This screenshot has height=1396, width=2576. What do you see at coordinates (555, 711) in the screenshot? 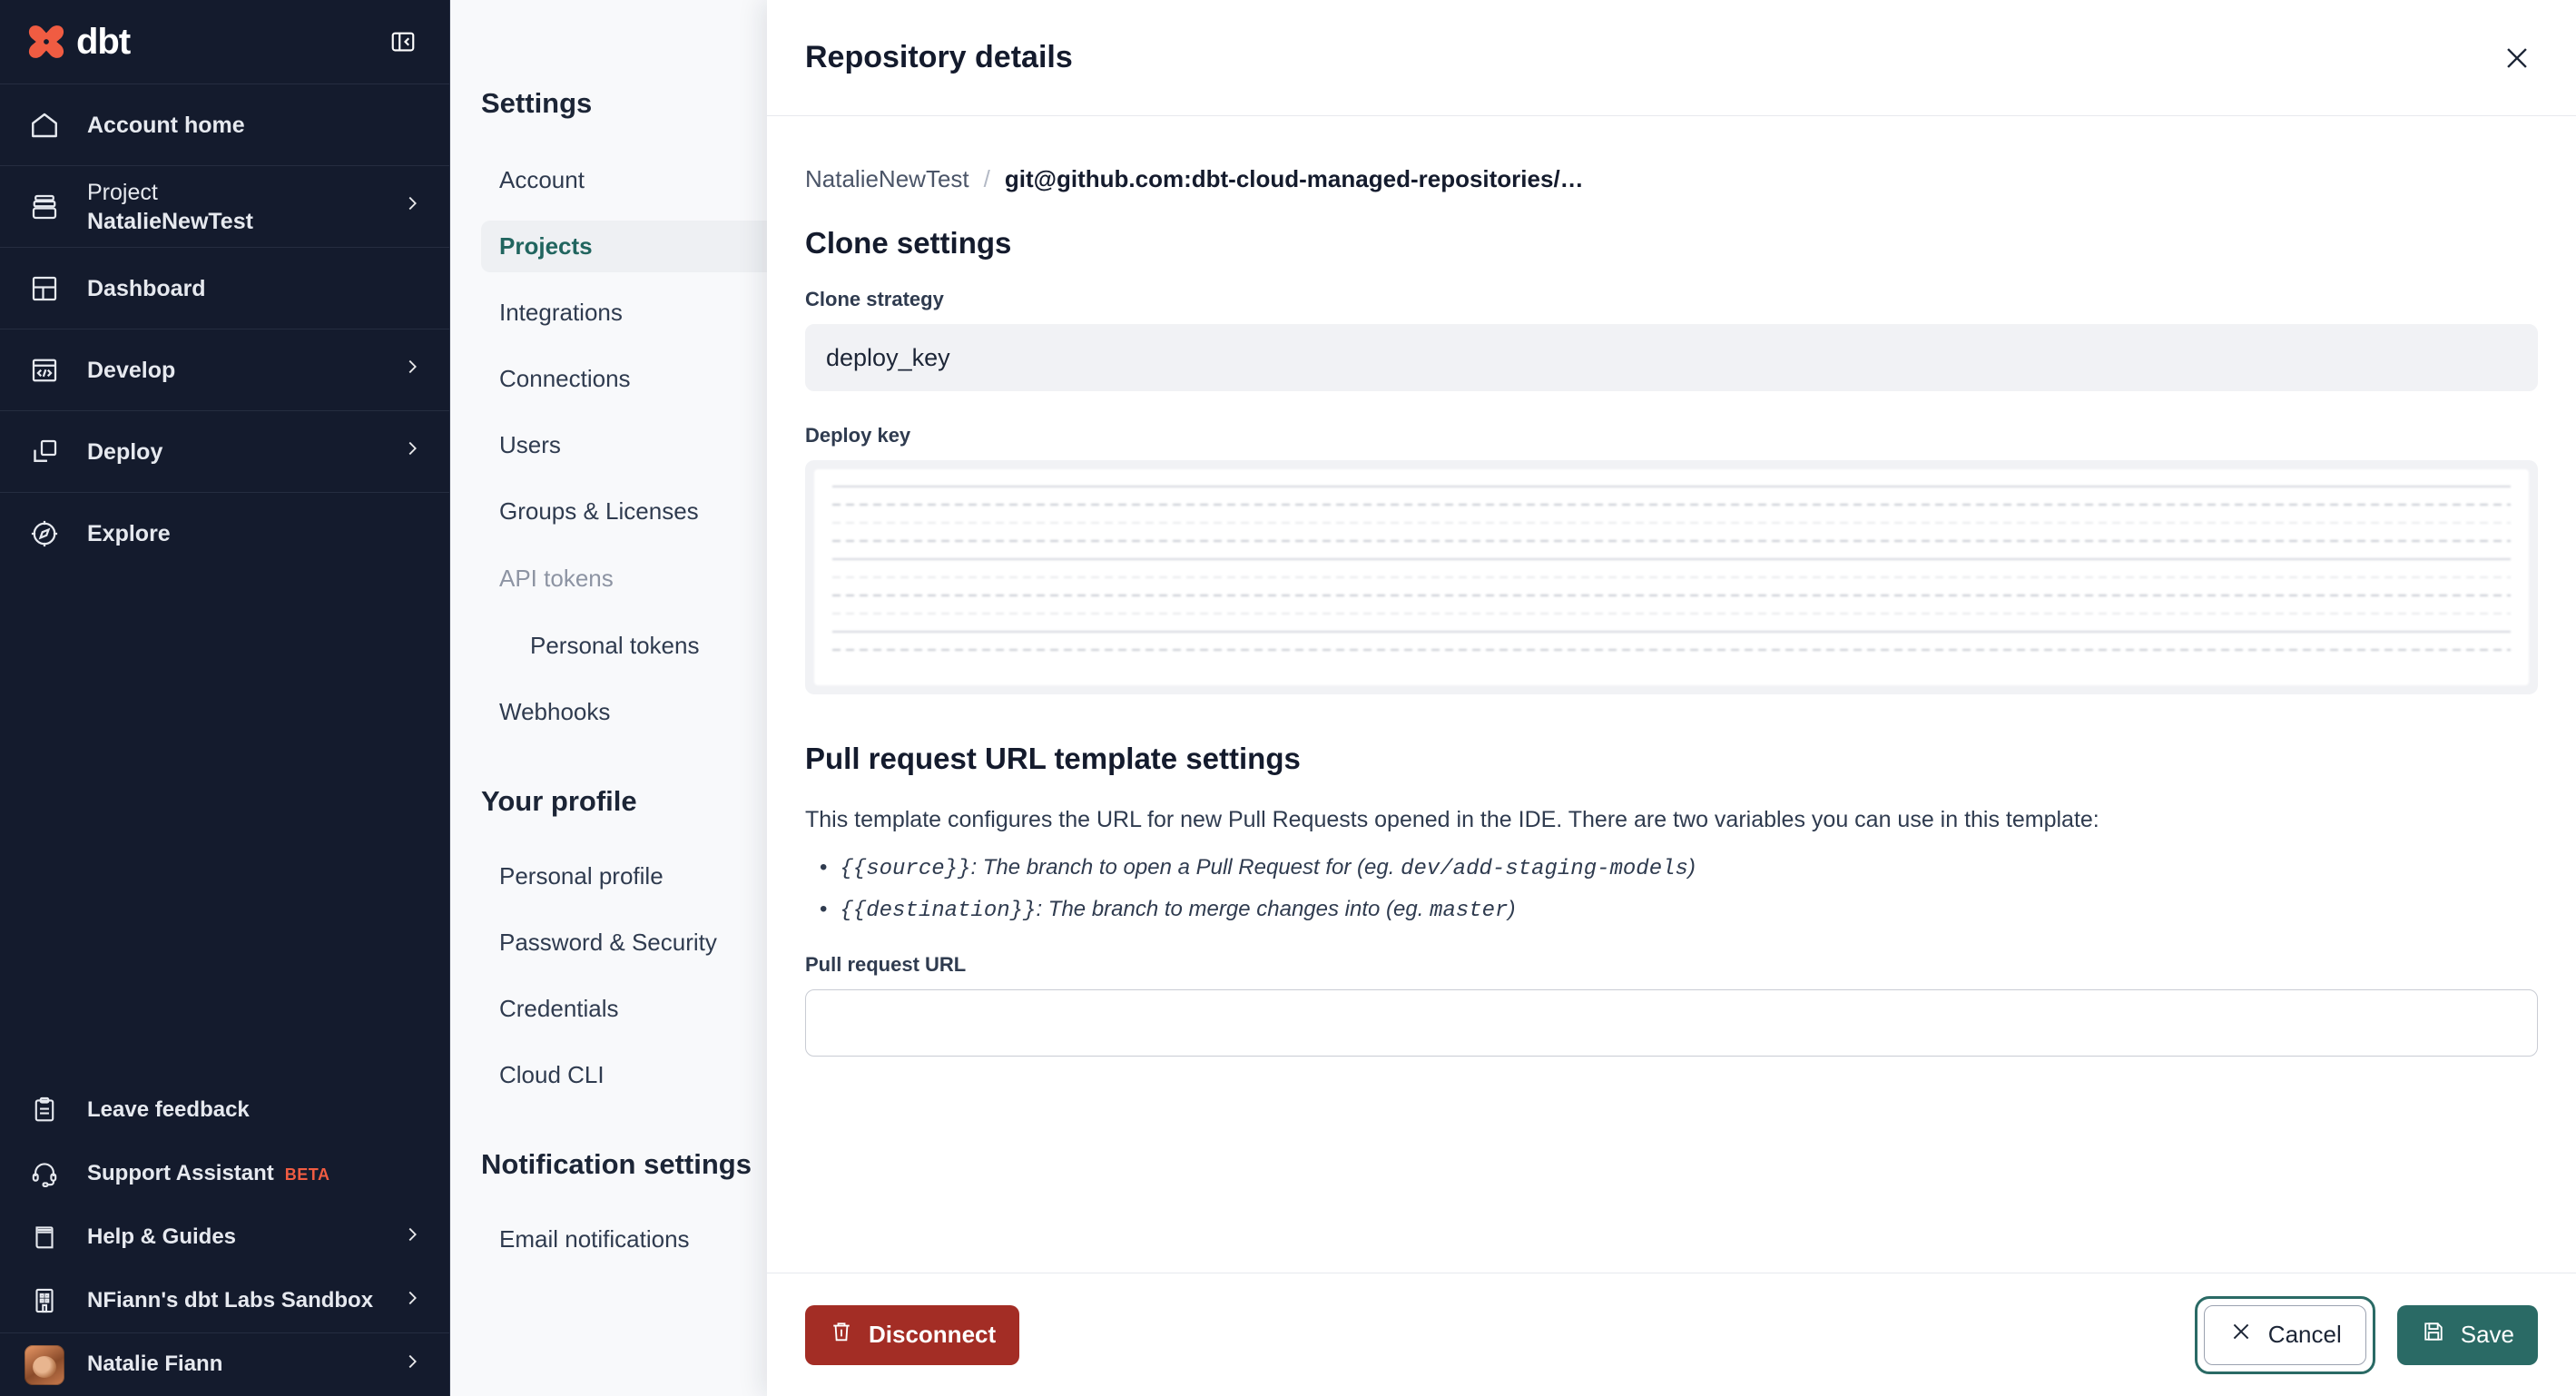
I see `settings-item-webhooks: Webhooks` at bounding box center [555, 711].